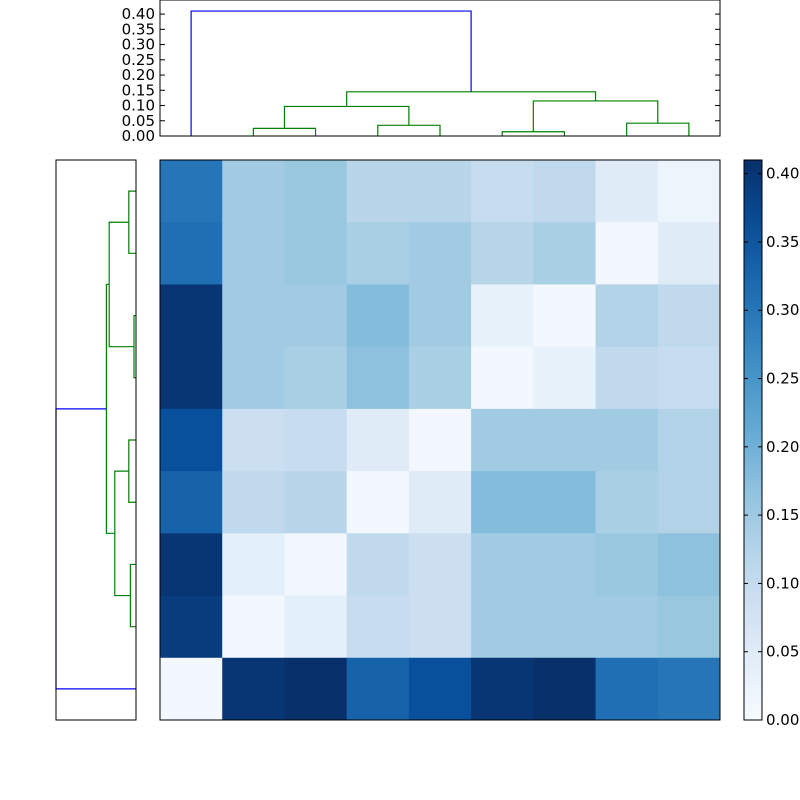 This screenshot has height=800, width=800. What do you see at coordinates (138, 121) in the screenshot?
I see `top-dendrogram-ytick-label: 0.05` at bounding box center [138, 121].